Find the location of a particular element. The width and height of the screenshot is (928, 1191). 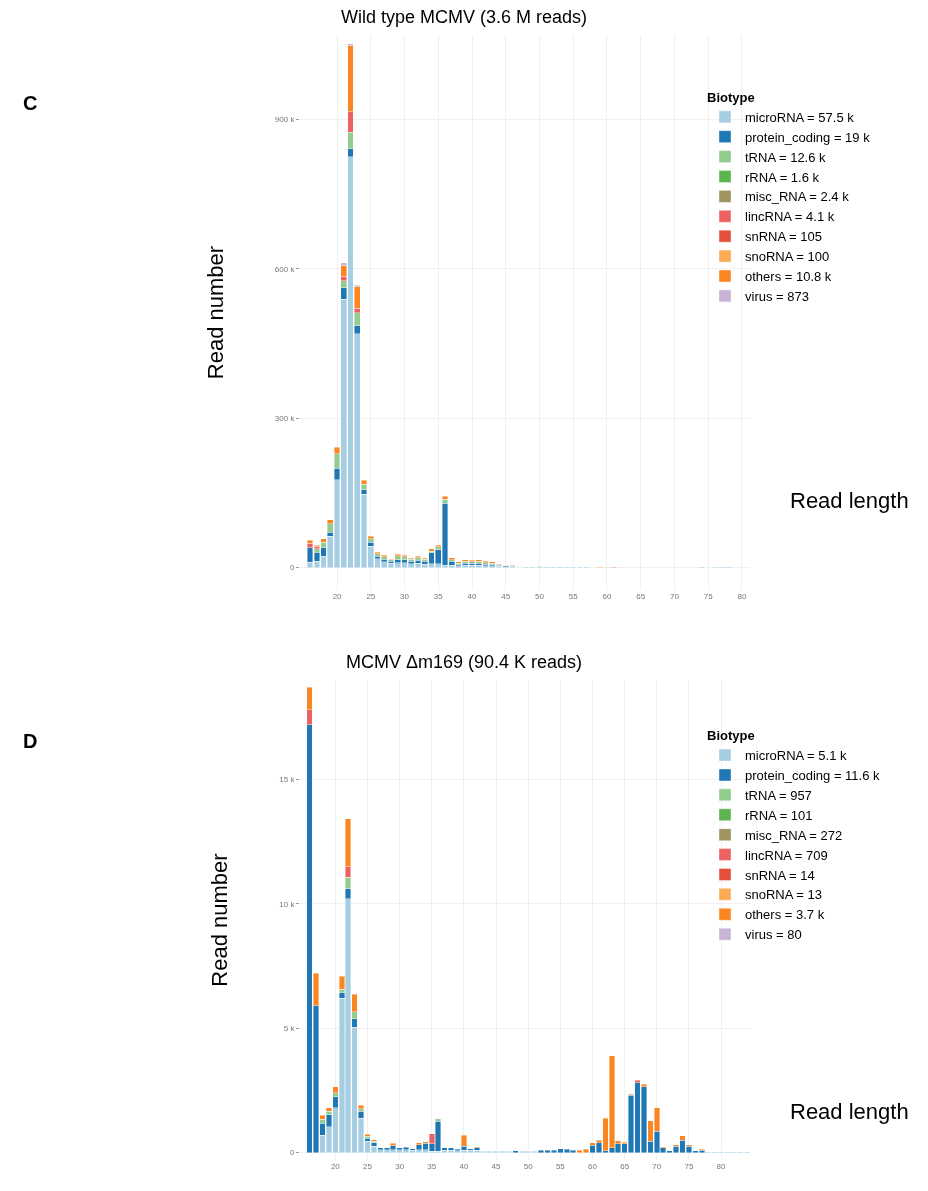

legend-label: rRNA = 1.6 k is located at coordinates (782, 177).